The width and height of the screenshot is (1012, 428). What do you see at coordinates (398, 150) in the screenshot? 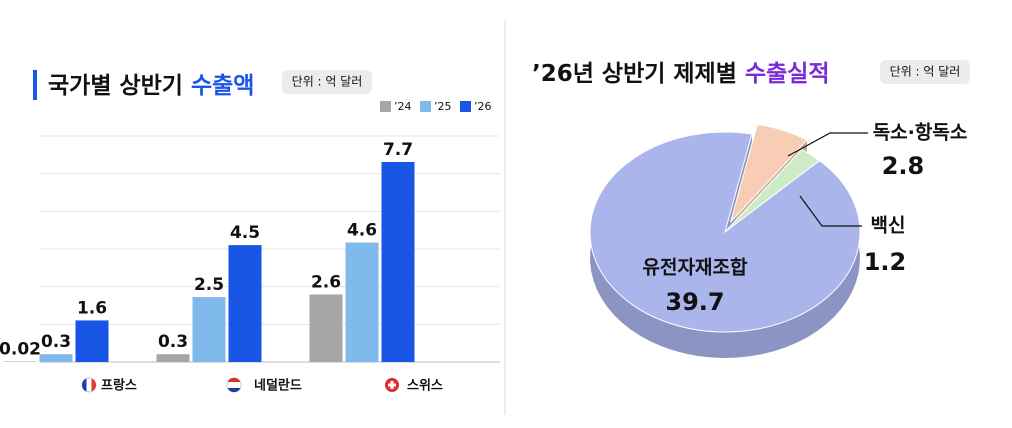
I see `value-label: 7.7` at bounding box center [398, 150].